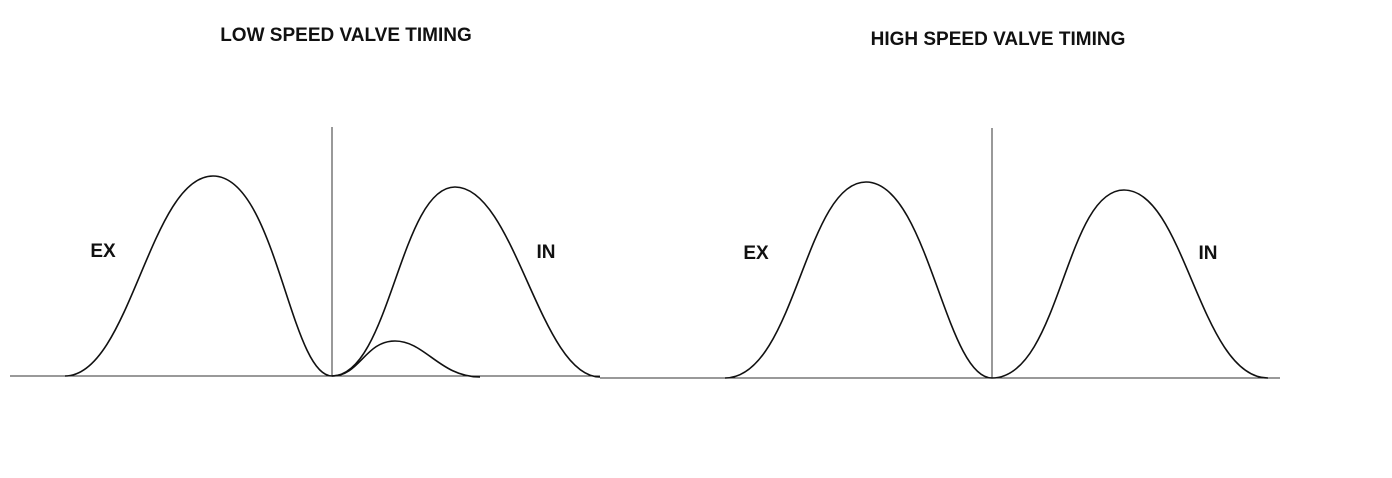 This screenshot has width=1392, height=478. What do you see at coordinates (346, 35) in the screenshot?
I see `panel-title: LOW SPEED VALVE TIMING` at bounding box center [346, 35].